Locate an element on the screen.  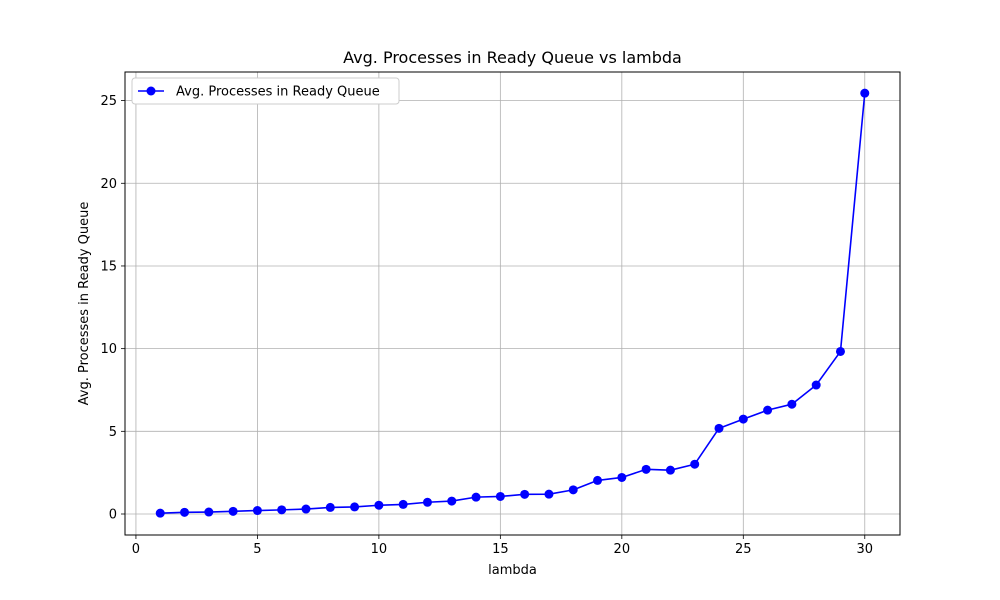
legend-label: Avg. Processes in Ready Queue is located at coordinates (278, 92).